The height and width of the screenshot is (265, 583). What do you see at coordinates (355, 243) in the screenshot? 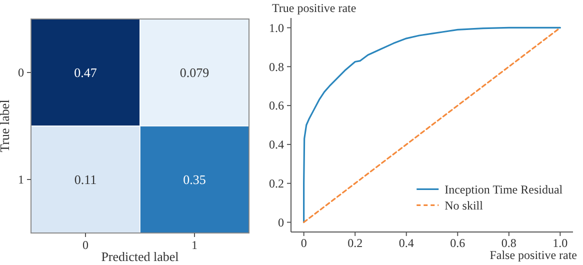
I see `x-tick-label: 0.2` at bounding box center [355, 243].